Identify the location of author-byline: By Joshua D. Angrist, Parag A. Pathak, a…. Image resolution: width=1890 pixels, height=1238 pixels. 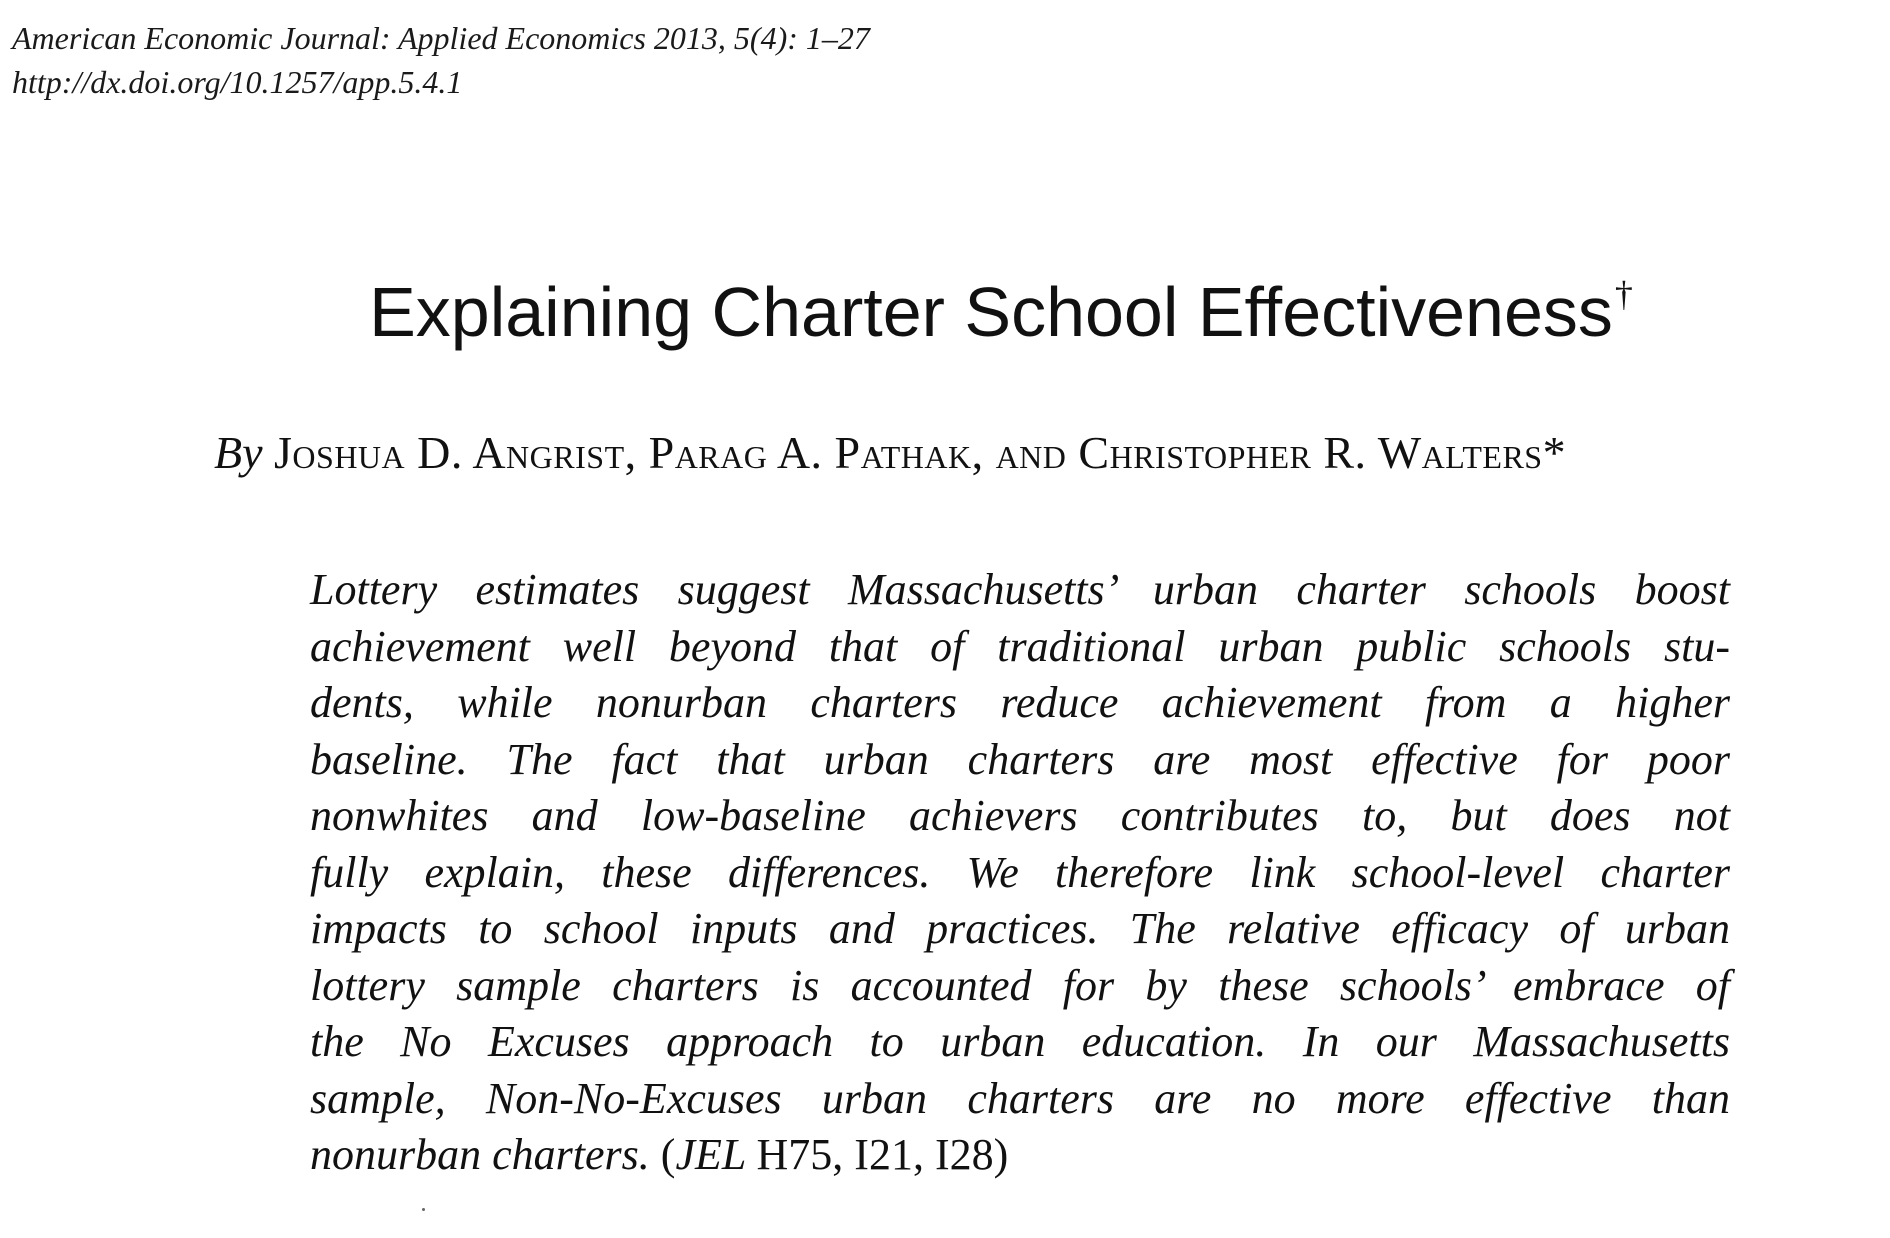
(890, 453).